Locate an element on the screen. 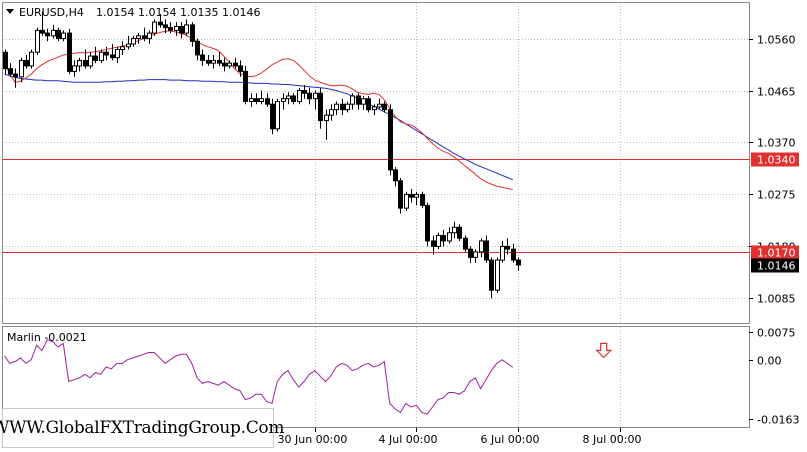  level-price-label: 1.0170 is located at coordinates (776, 253).